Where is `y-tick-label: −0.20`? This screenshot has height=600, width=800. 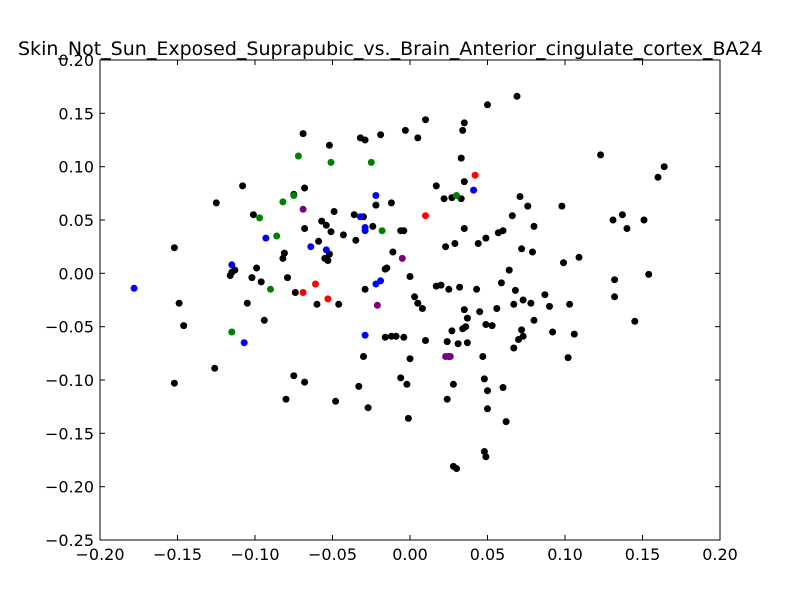 y-tick-label: −0.20 is located at coordinates (69, 487).